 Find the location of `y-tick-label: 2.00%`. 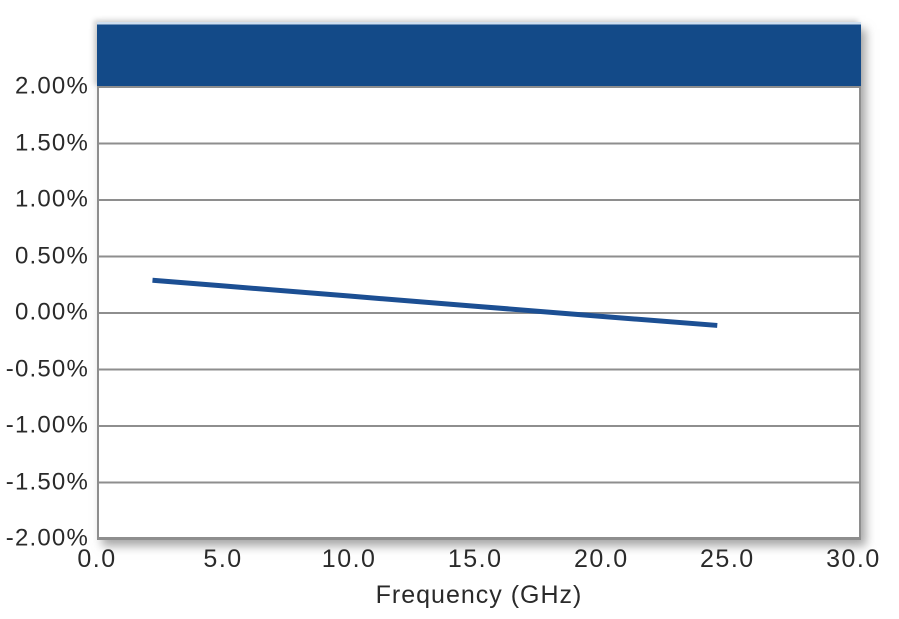

y-tick-label: 2.00% is located at coordinates (51, 86).